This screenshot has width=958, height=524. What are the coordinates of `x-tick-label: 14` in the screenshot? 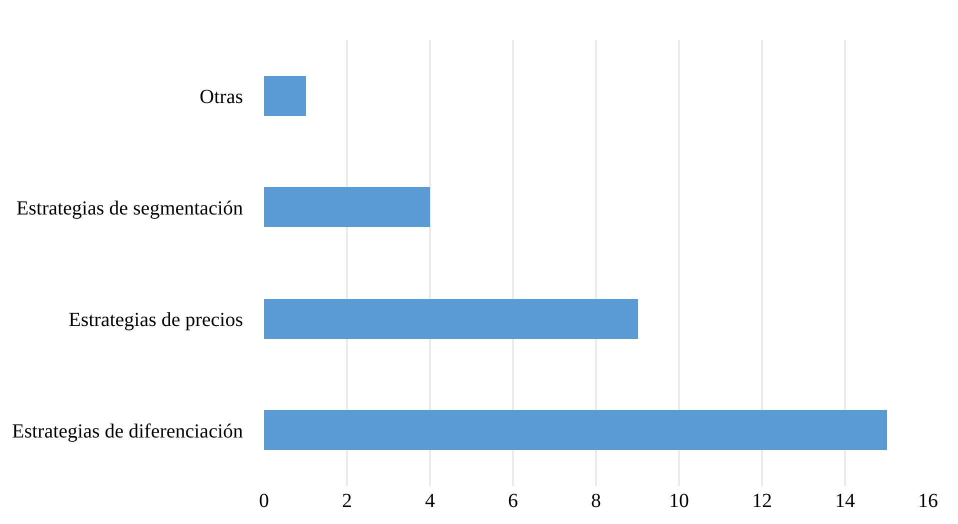 It's located at (845, 501).